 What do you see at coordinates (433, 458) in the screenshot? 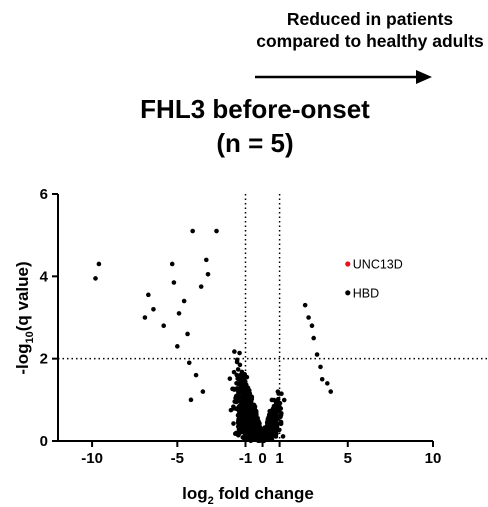
I see `x-tick-label: 10` at bounding box center [433, 458].